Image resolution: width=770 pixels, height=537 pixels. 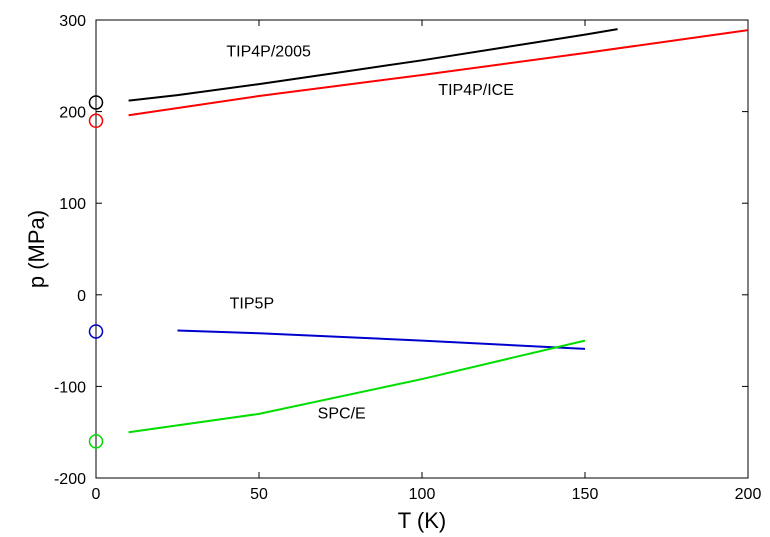 What do you see at coordinates (96, 272) in the screenshot?
I see `markers` at bounding box center [96, 272].